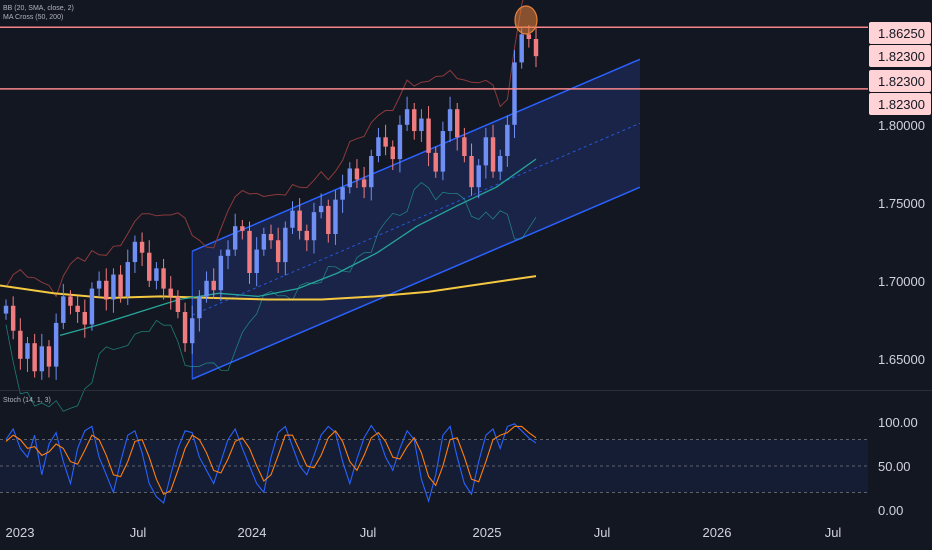  I want to click on time-tick-label: 2025, so click(487, 532).